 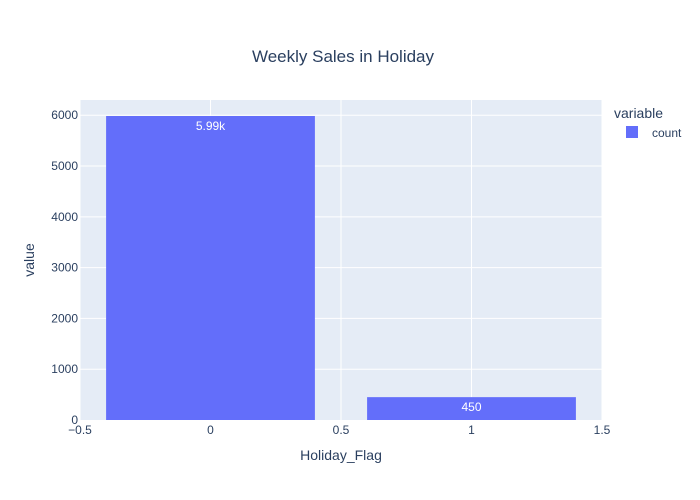 I want to click on legend-swatch-count, so click(x=632, y=132).